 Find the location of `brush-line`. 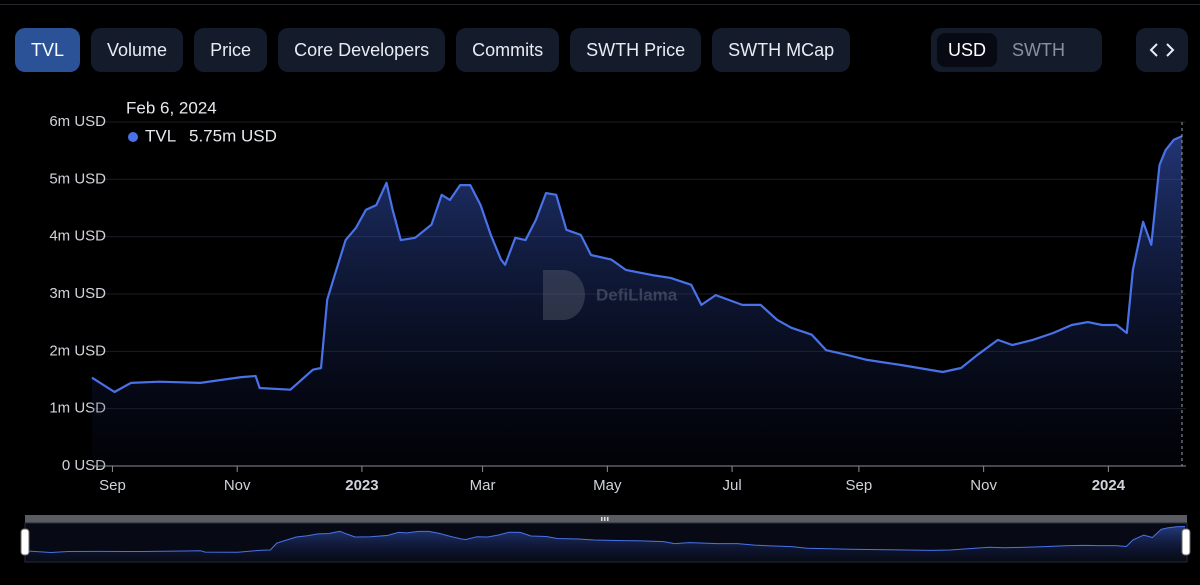

brush-line is located at coordinates (606, 539).